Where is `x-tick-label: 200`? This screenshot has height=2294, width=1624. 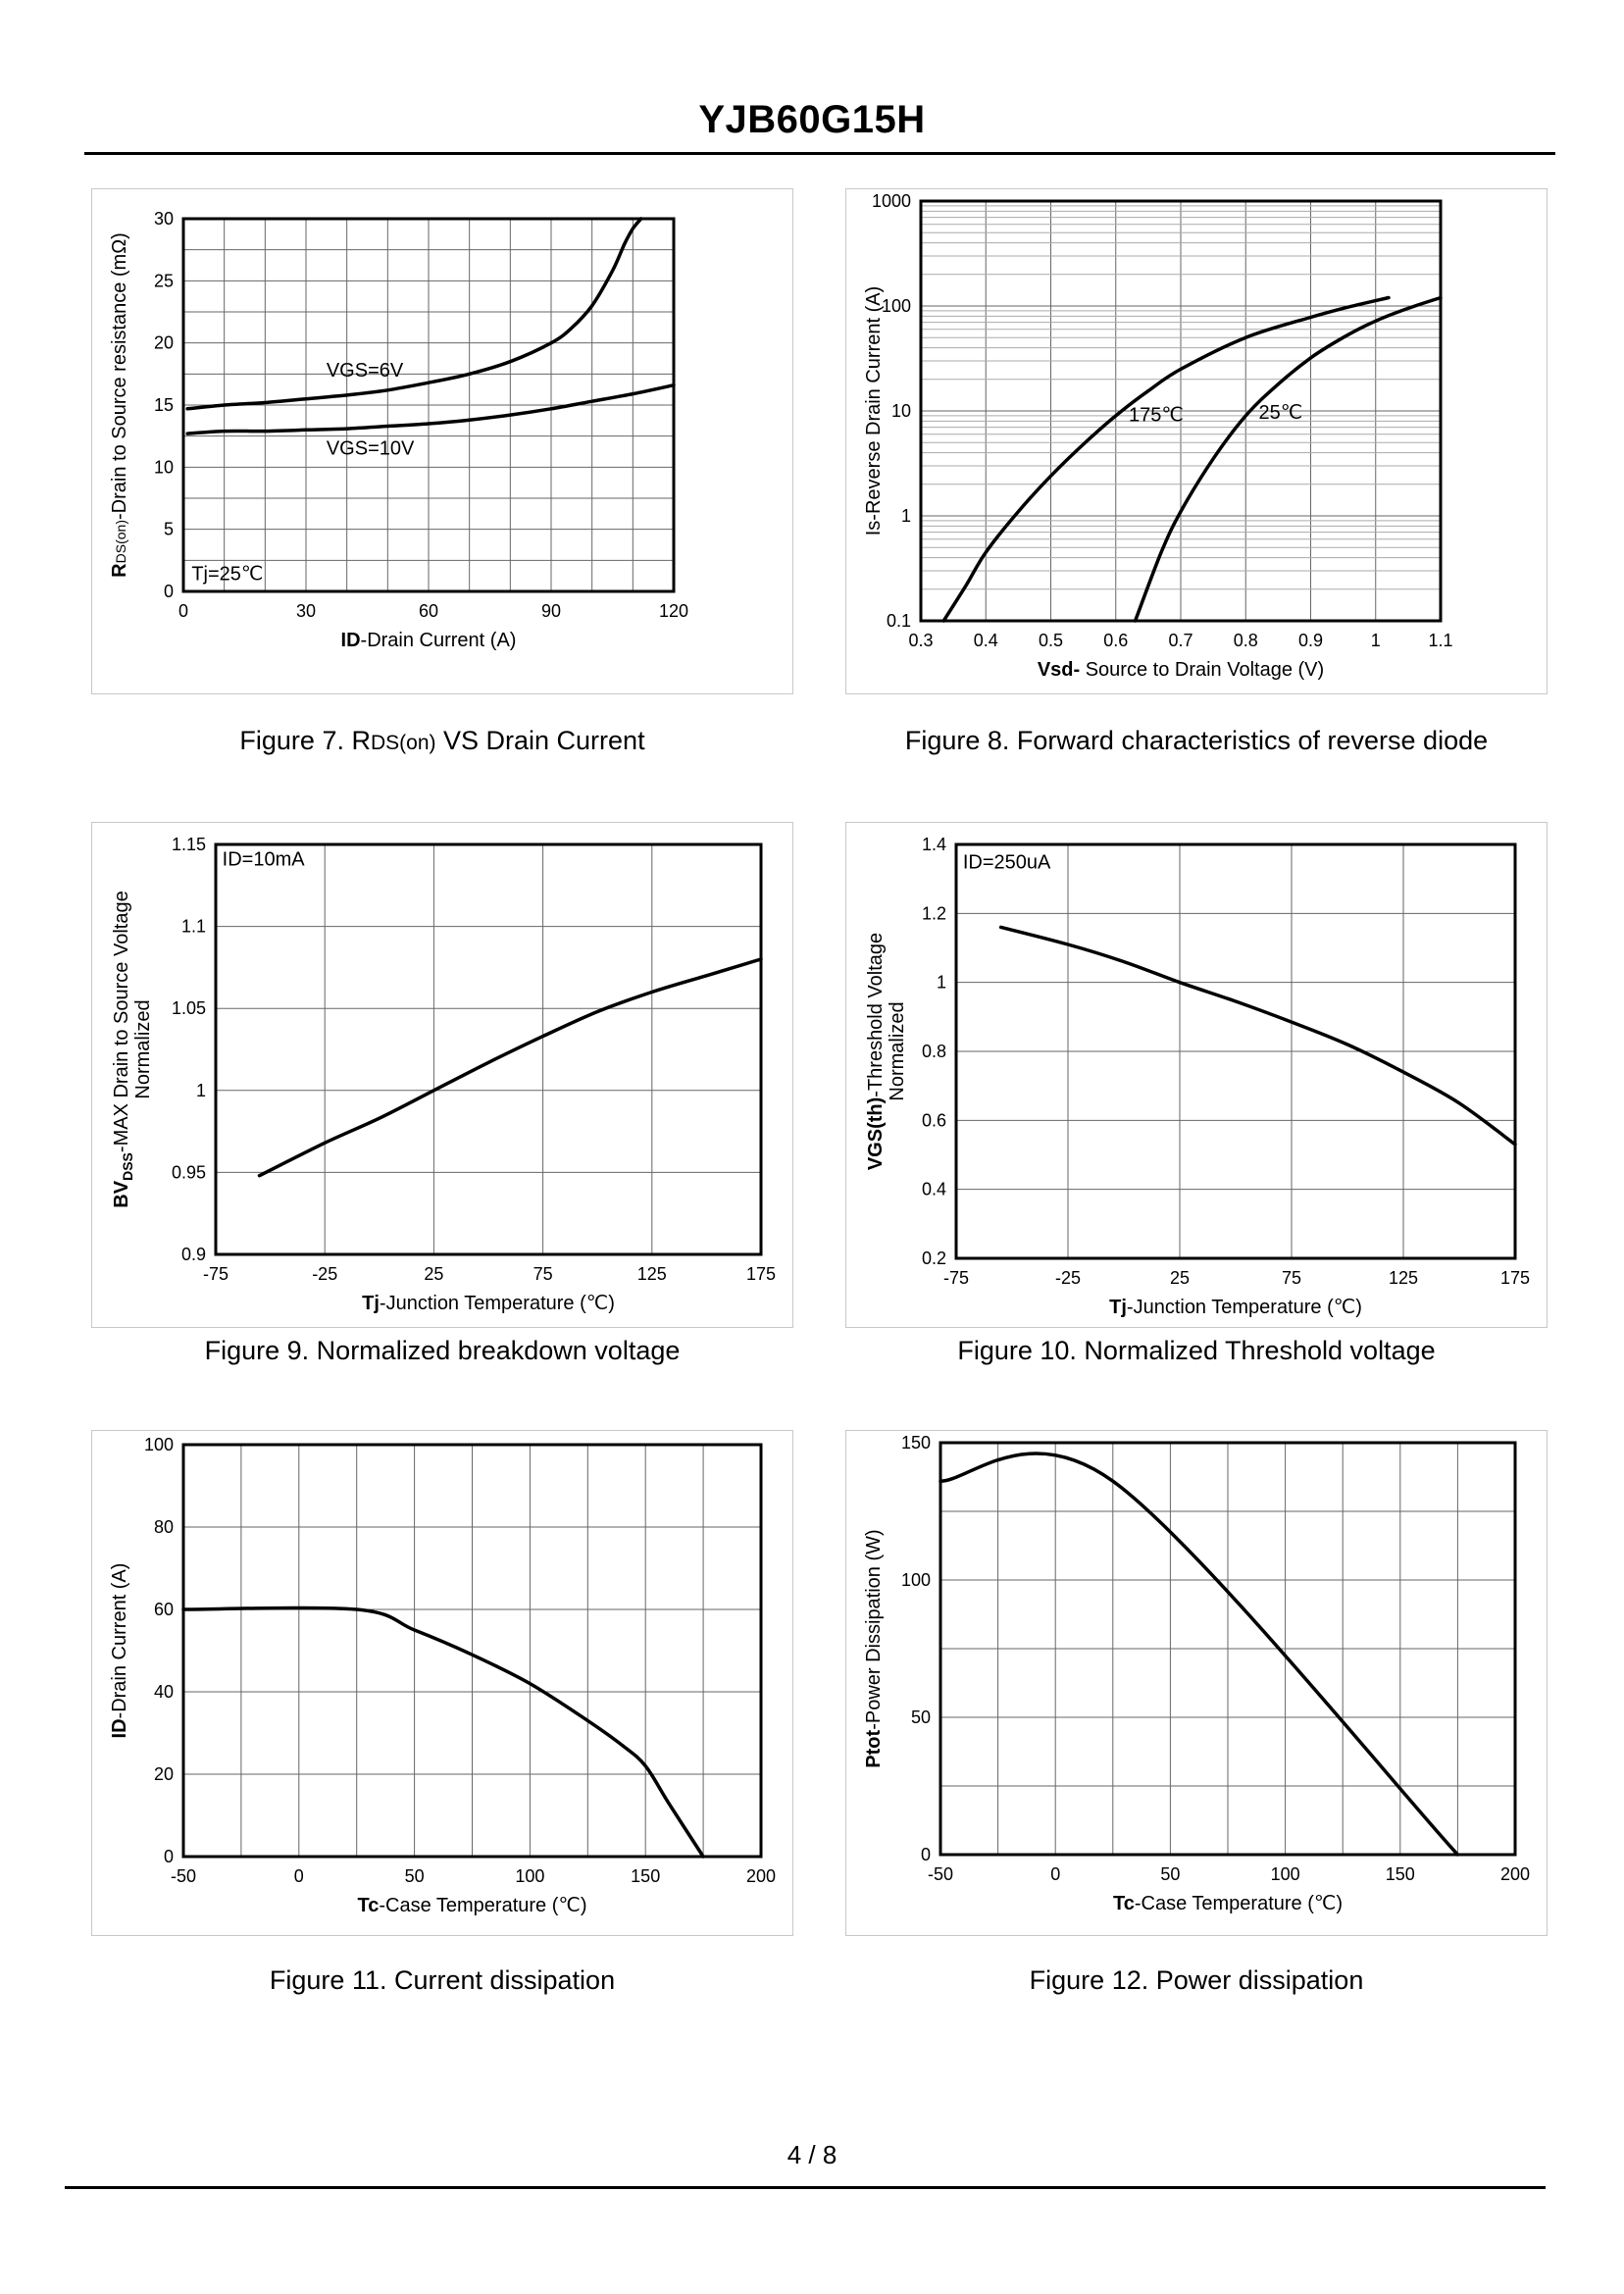
x-tick-label: 200 is located at coordinates (1515, 1874).